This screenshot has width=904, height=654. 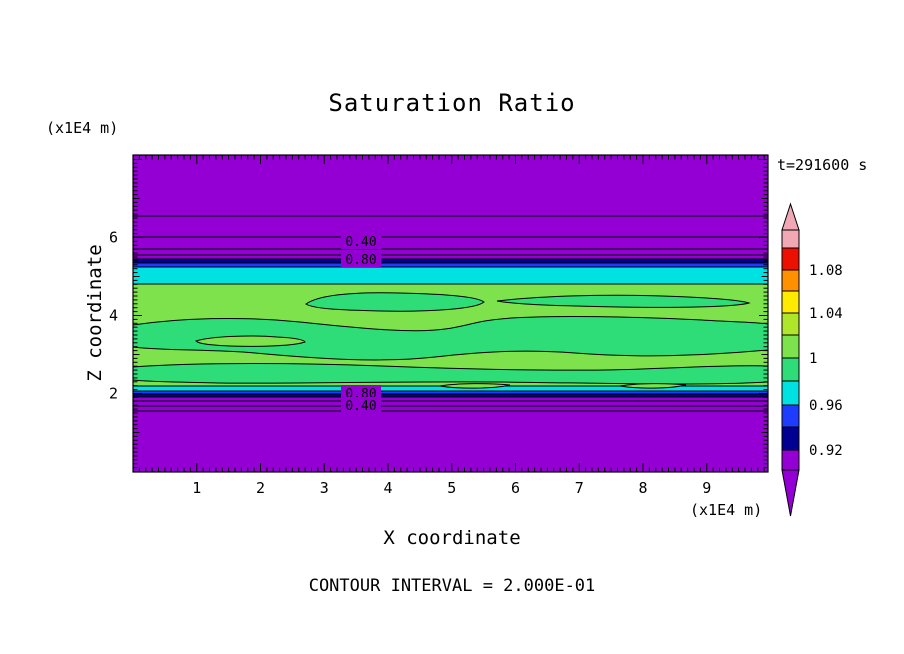 I want to click on x-tick-label: 8, so click(x=642, y=488).